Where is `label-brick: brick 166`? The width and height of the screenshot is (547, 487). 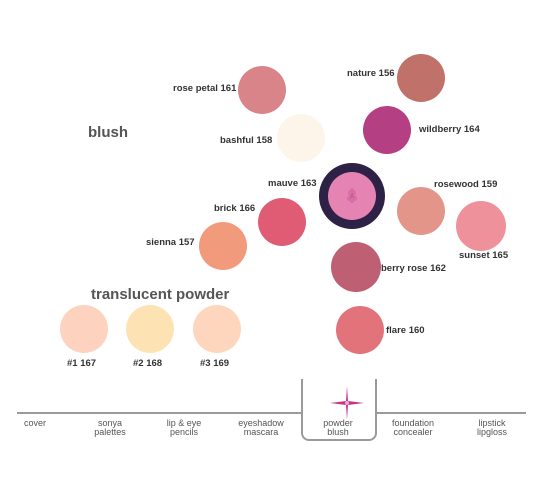 label-brick: brick 166 is located at coordinates (235, 208).